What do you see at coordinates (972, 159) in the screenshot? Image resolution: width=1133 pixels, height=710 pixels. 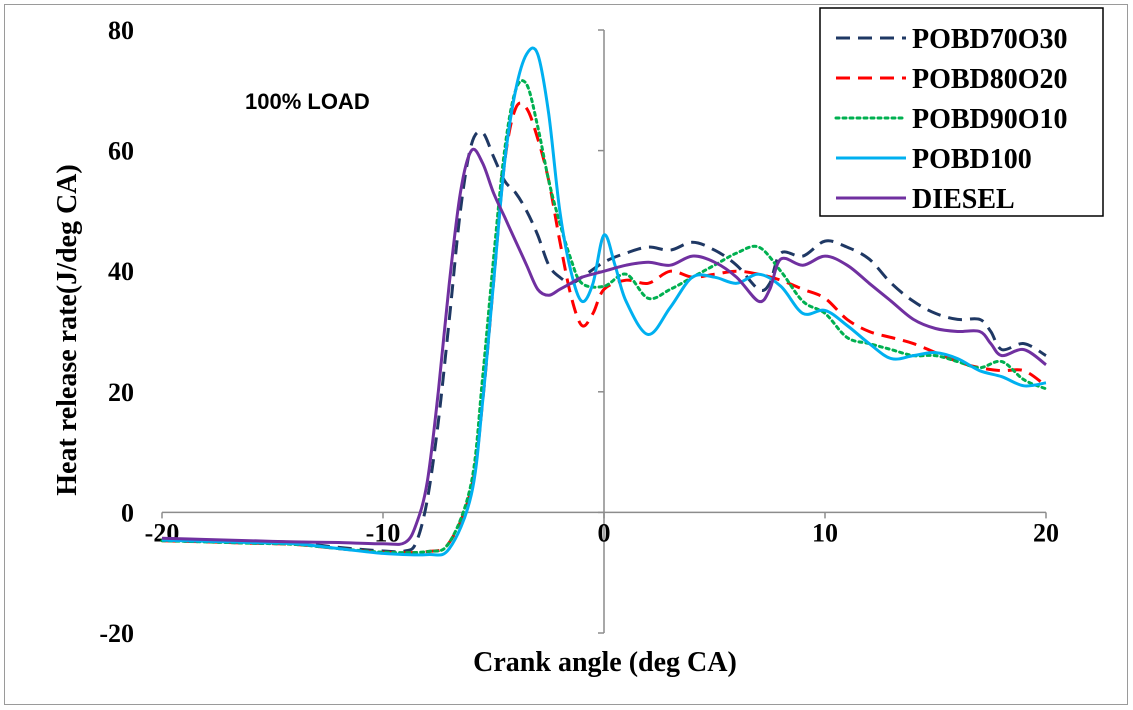 I see `legend-label-pobd100: POBD100` at bounding box center [972, 159].